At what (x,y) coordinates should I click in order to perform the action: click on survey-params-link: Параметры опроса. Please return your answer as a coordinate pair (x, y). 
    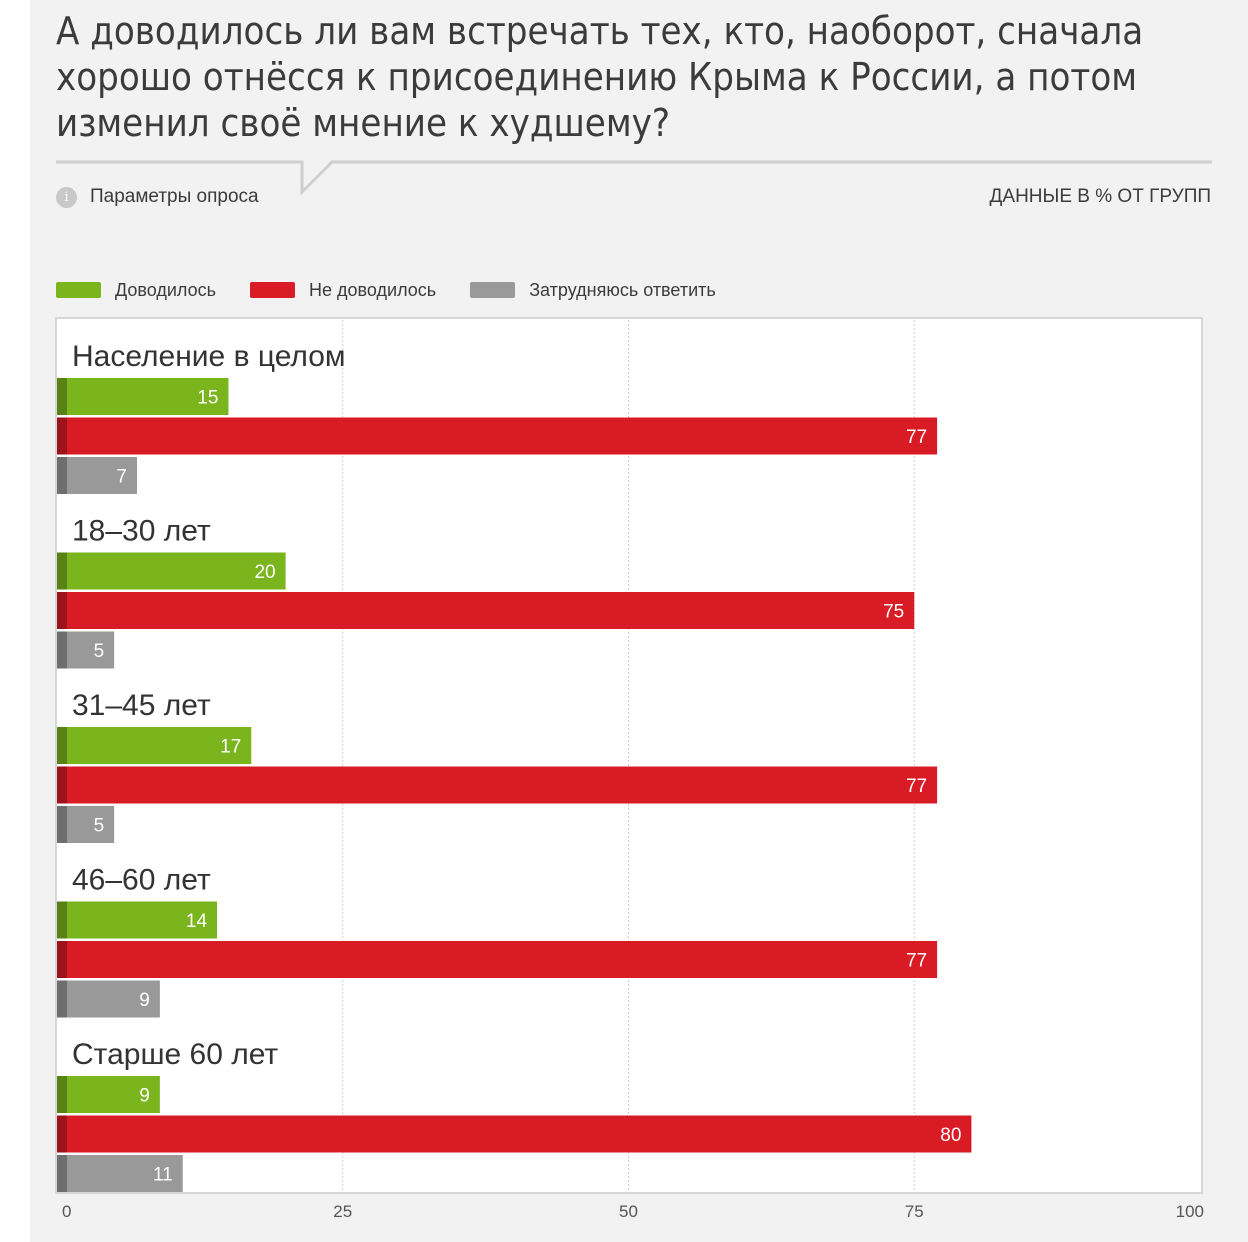
    Looking at the image, I should click on (174, 196).